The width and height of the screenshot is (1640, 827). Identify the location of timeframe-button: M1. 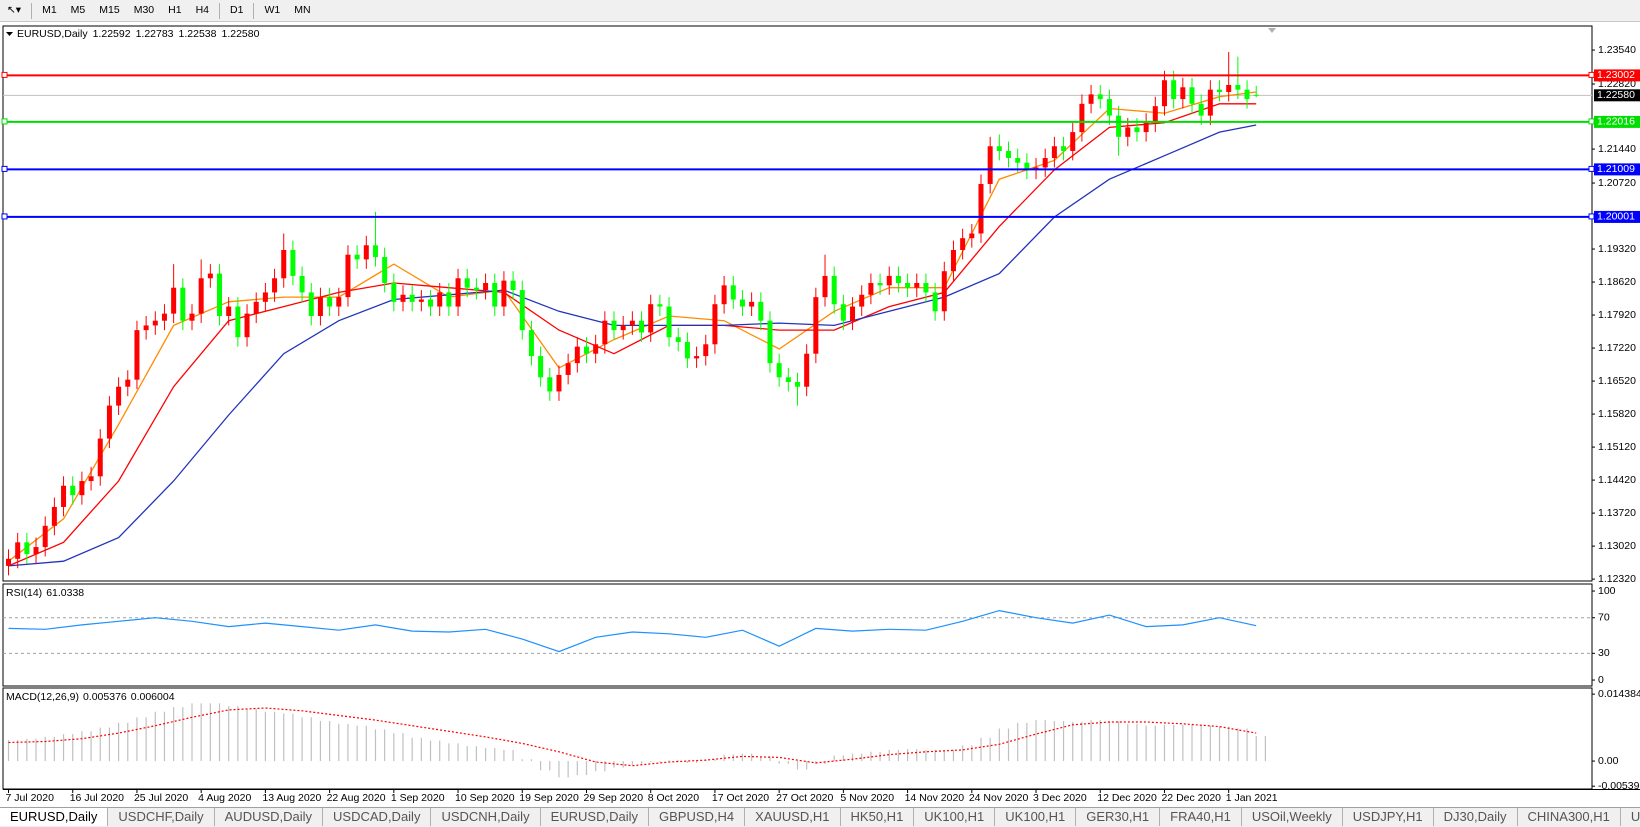
(49, 10).